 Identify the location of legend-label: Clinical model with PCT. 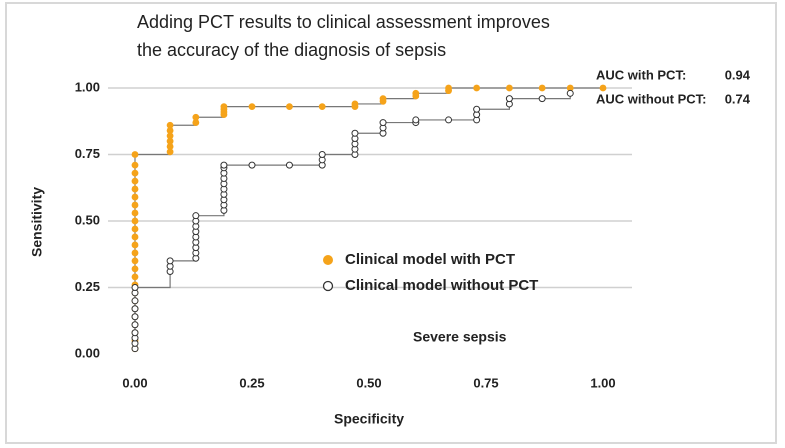
(430, 259).